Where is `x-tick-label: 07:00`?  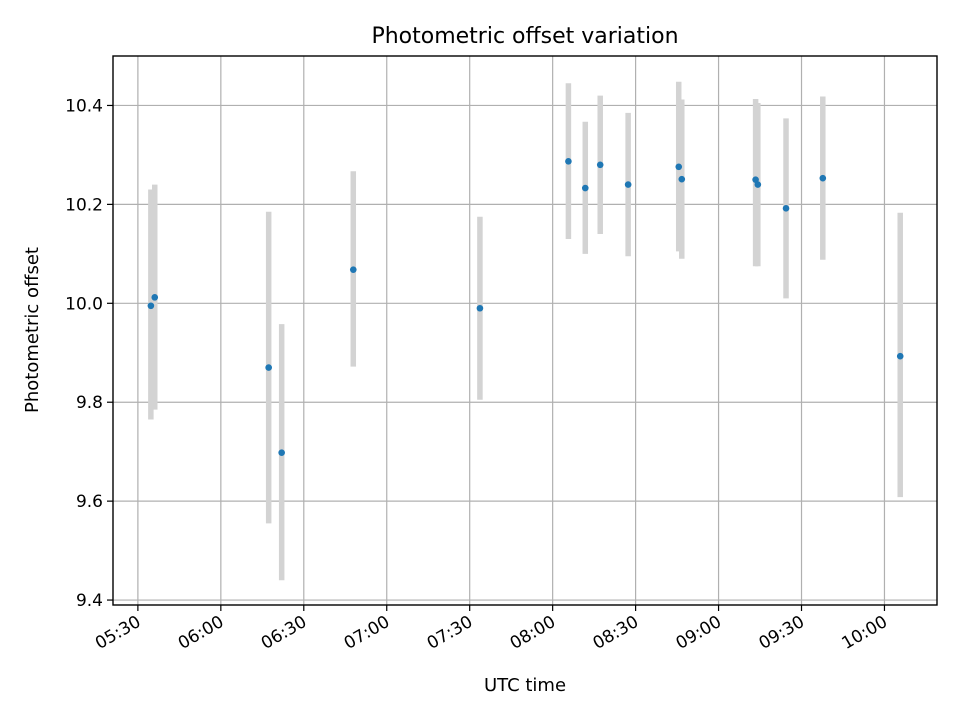 x-tick-label: 07:00 is located at coordinates (367, 633).